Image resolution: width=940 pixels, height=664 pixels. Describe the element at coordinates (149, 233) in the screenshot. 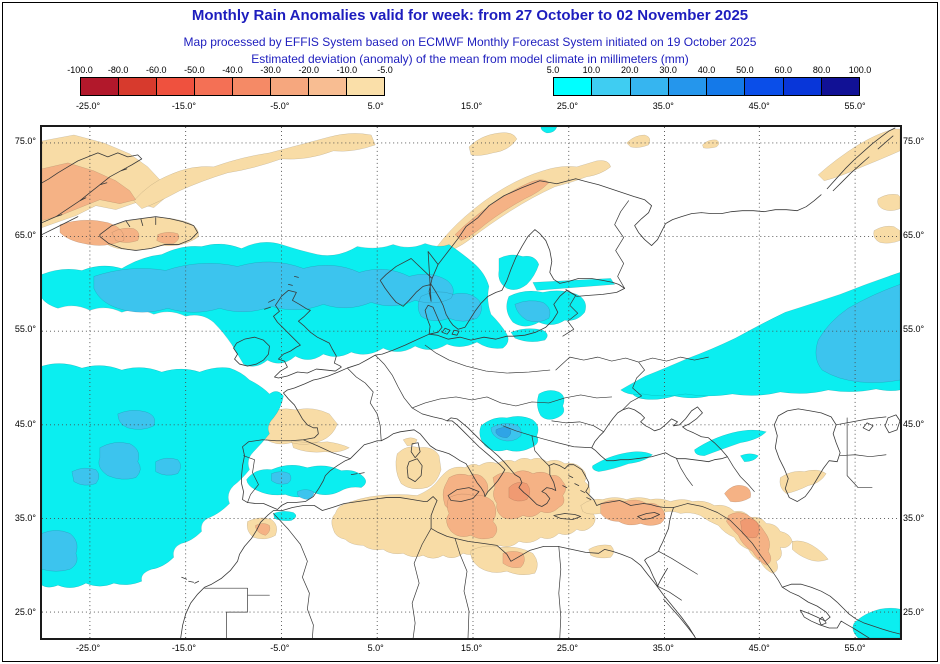

I see `coast-iceland` at that location.